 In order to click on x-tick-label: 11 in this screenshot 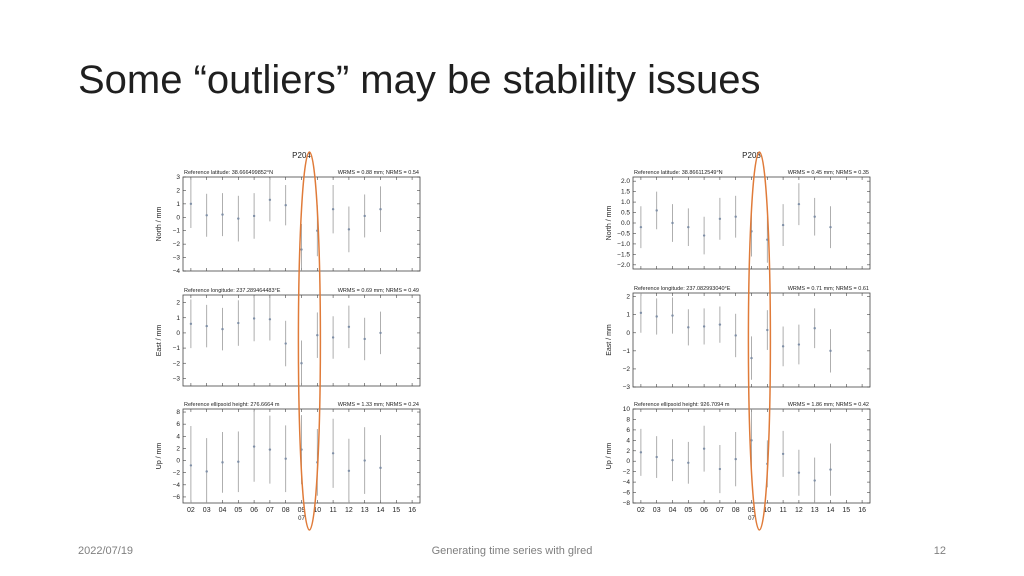, I will do `click(782, 510)`.